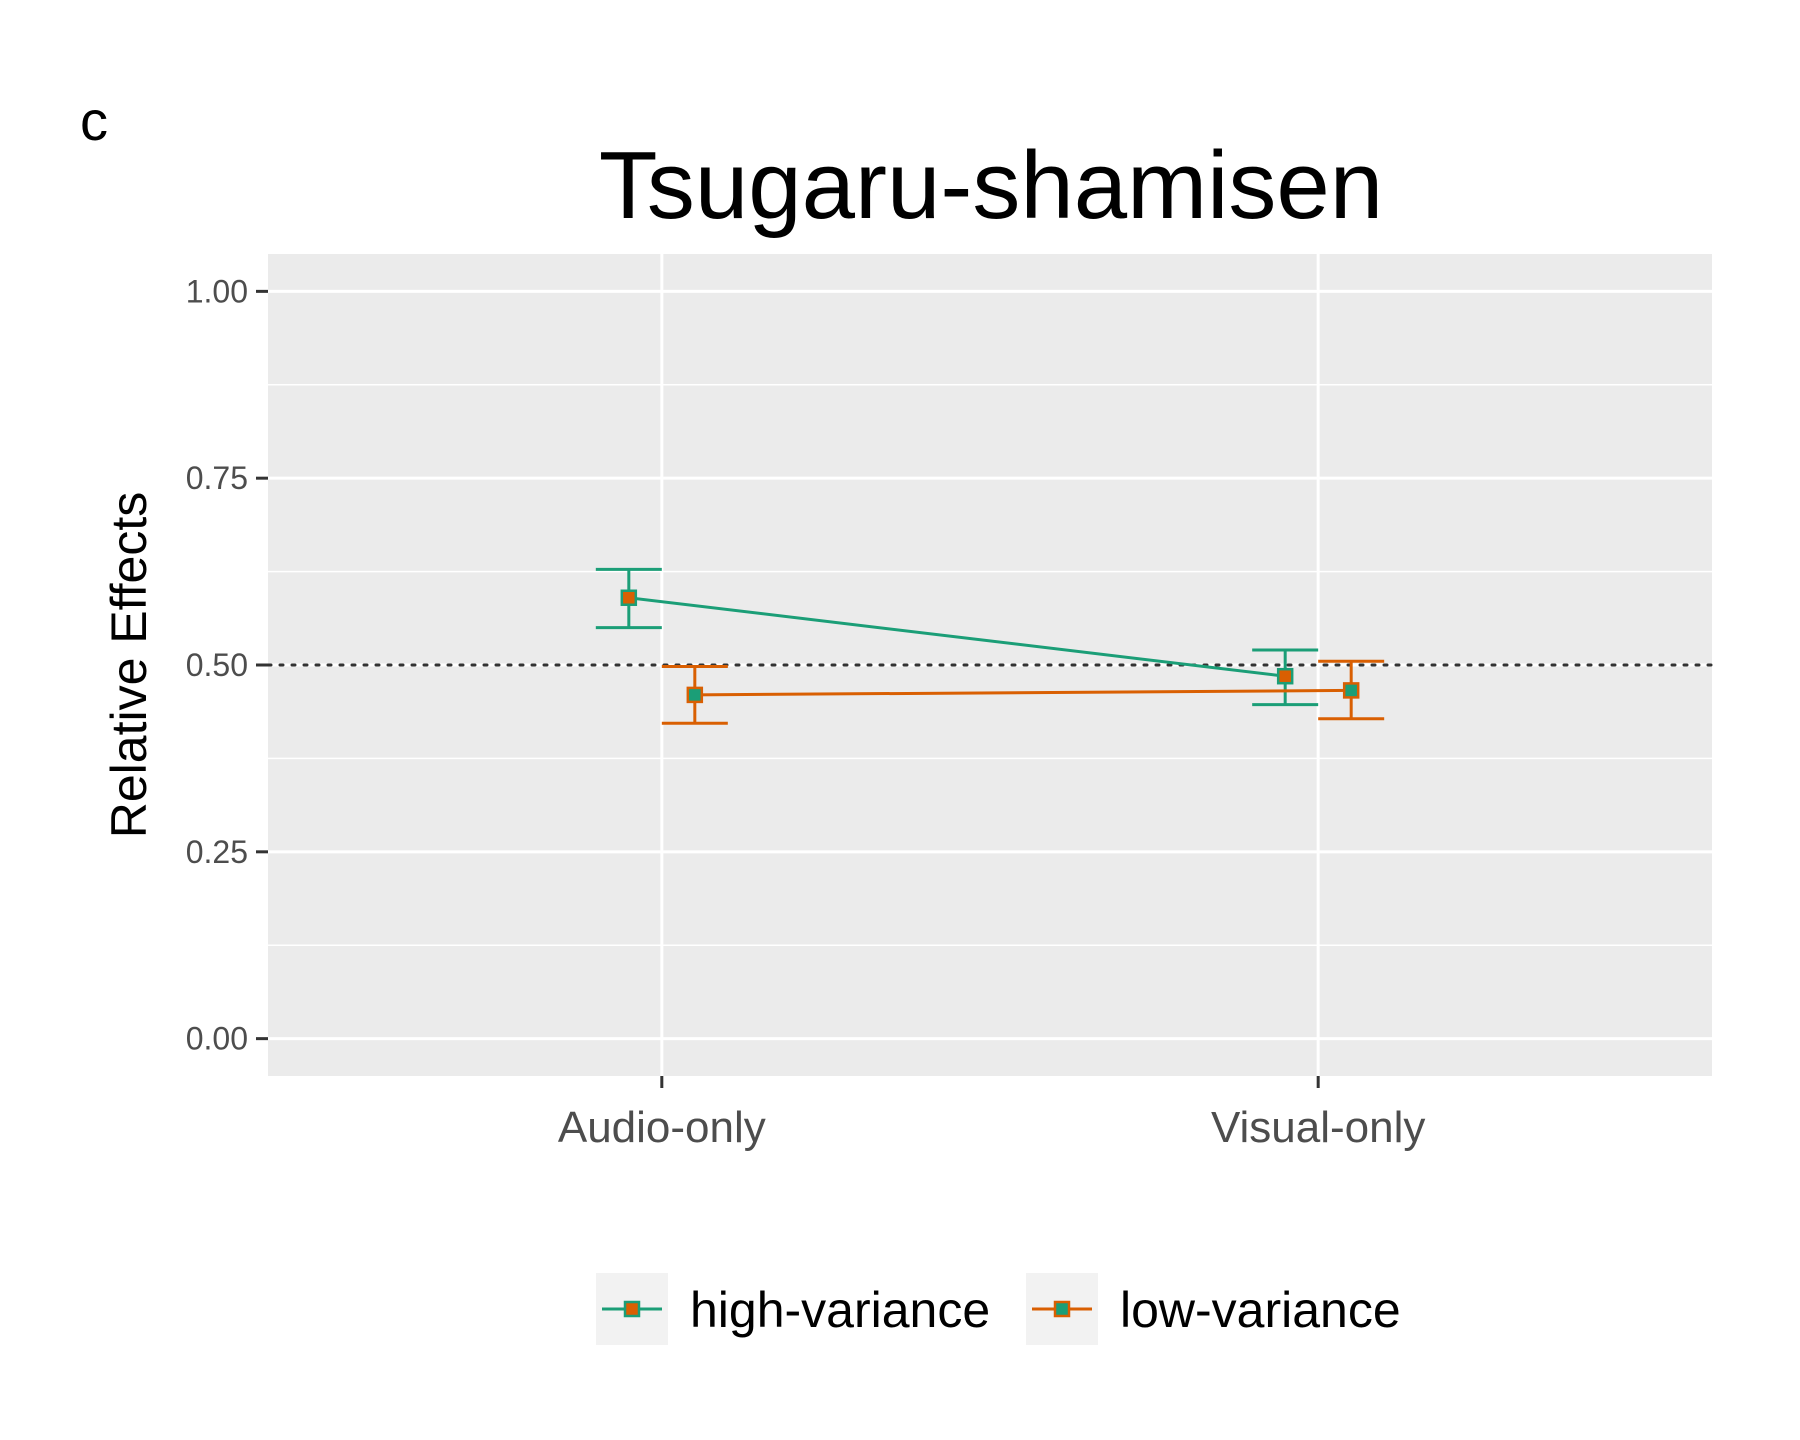  I want to click on y-tick-label: 0.75, so click(217, 478).